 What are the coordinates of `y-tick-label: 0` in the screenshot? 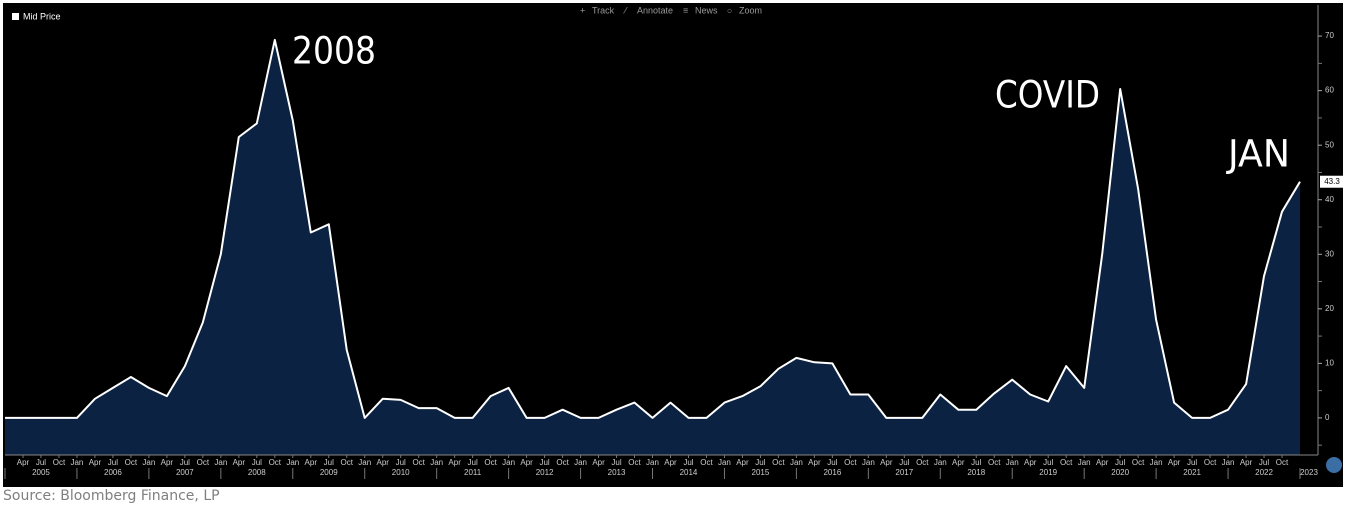 It's located at (1327, 417).